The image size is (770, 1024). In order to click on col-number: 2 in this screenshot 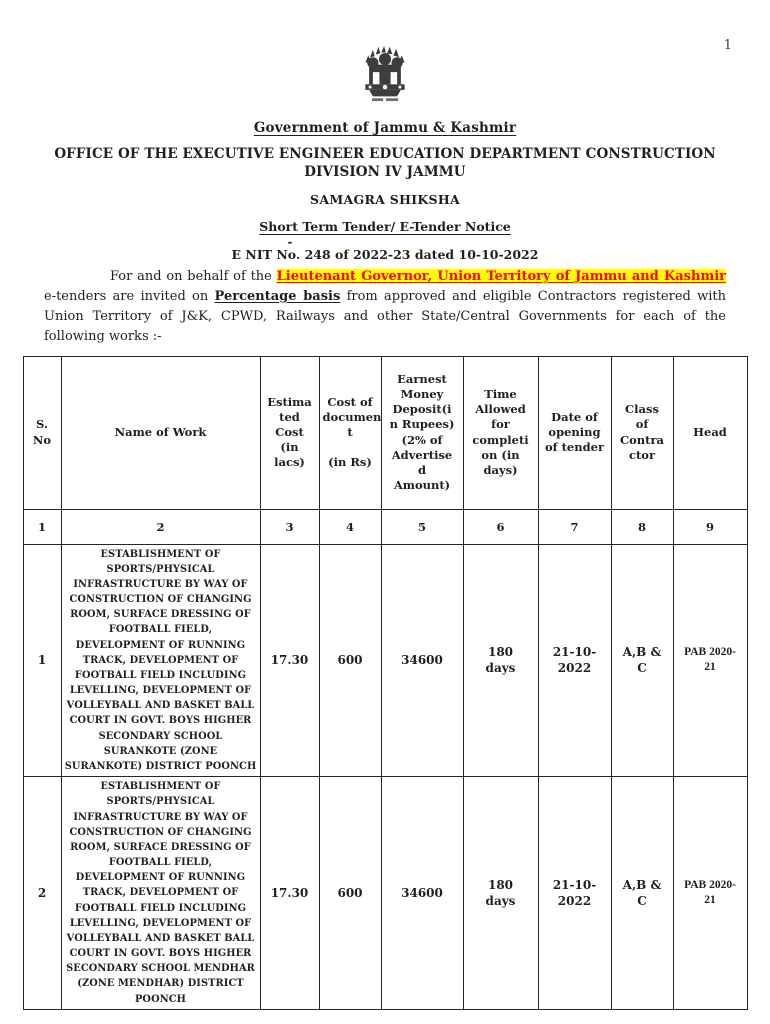, I will do `click(160, 526)`.